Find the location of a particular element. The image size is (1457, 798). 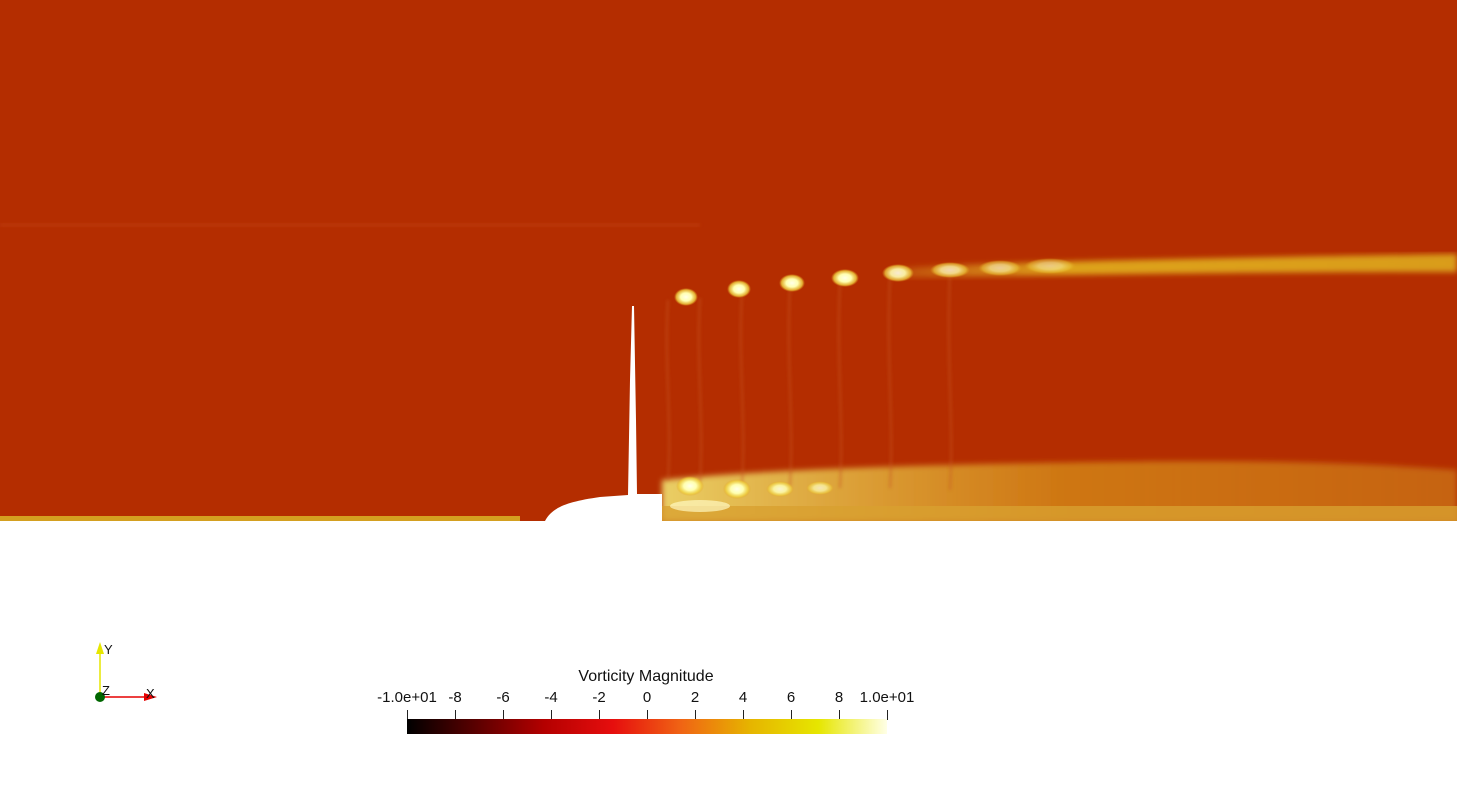

upstream-boundary-layer is located at coordinates (260, 518).